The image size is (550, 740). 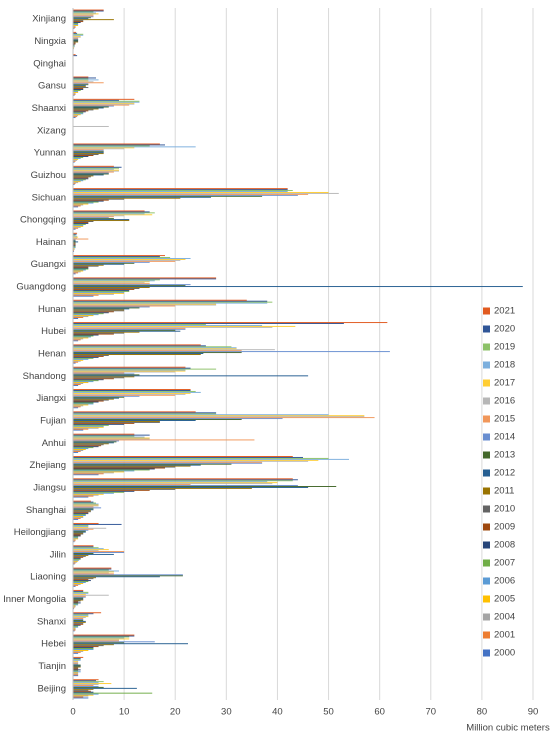 What do you see at coordinates (40, 532) in the screenshot?
I see `y-tick-label: Heilongjiang` at bounding box center [40, 532].